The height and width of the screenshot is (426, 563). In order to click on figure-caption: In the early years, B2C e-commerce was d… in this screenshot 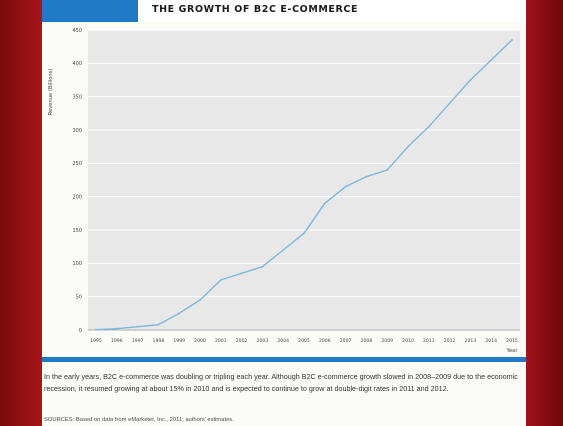, I will do `click(284, 382)`.